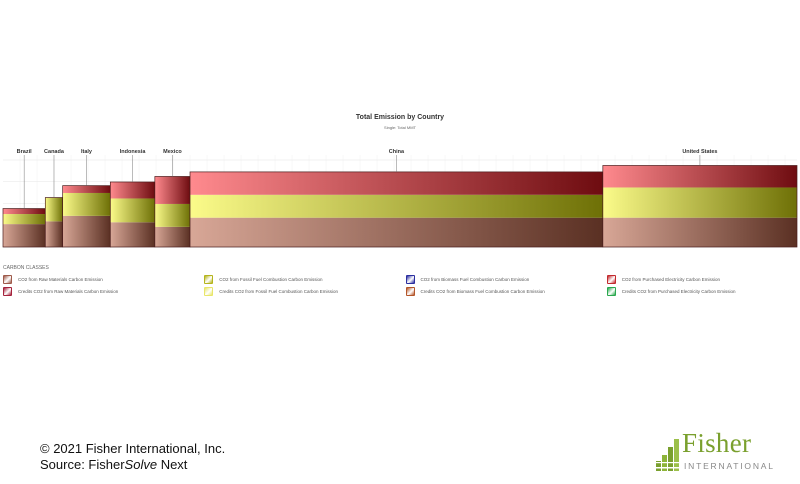 Image resolution: width=800 pixels, height=484 pixels. I want to click on copyright-text: © 2021 Fisher International, Inc., so click(133, 448).